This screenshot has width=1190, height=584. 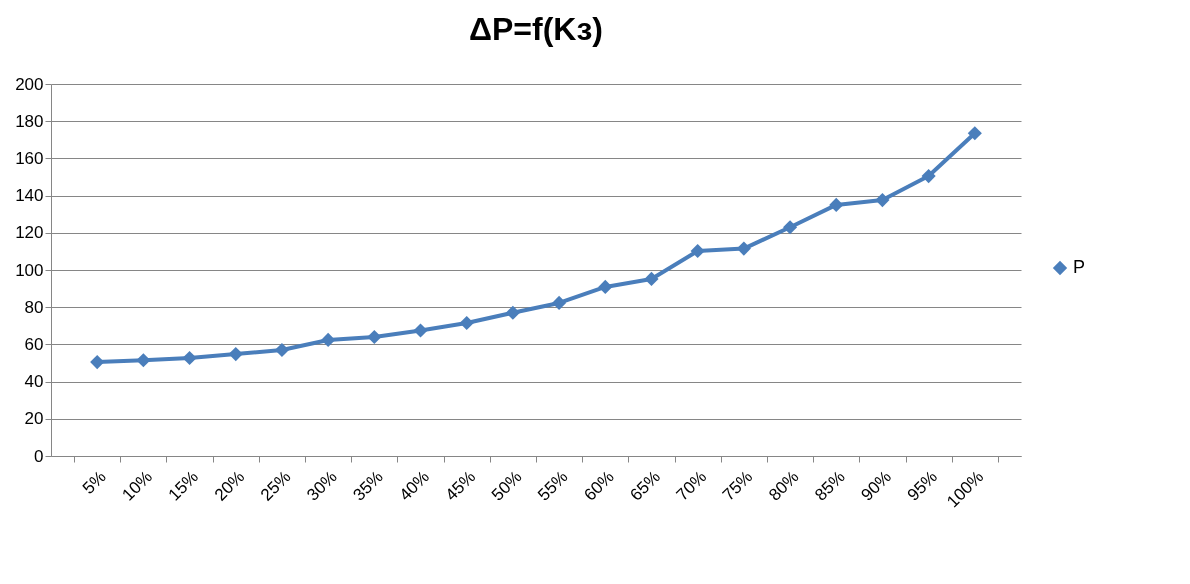 I want to click on y-tick-label: 100, so click(x=29, y=270).